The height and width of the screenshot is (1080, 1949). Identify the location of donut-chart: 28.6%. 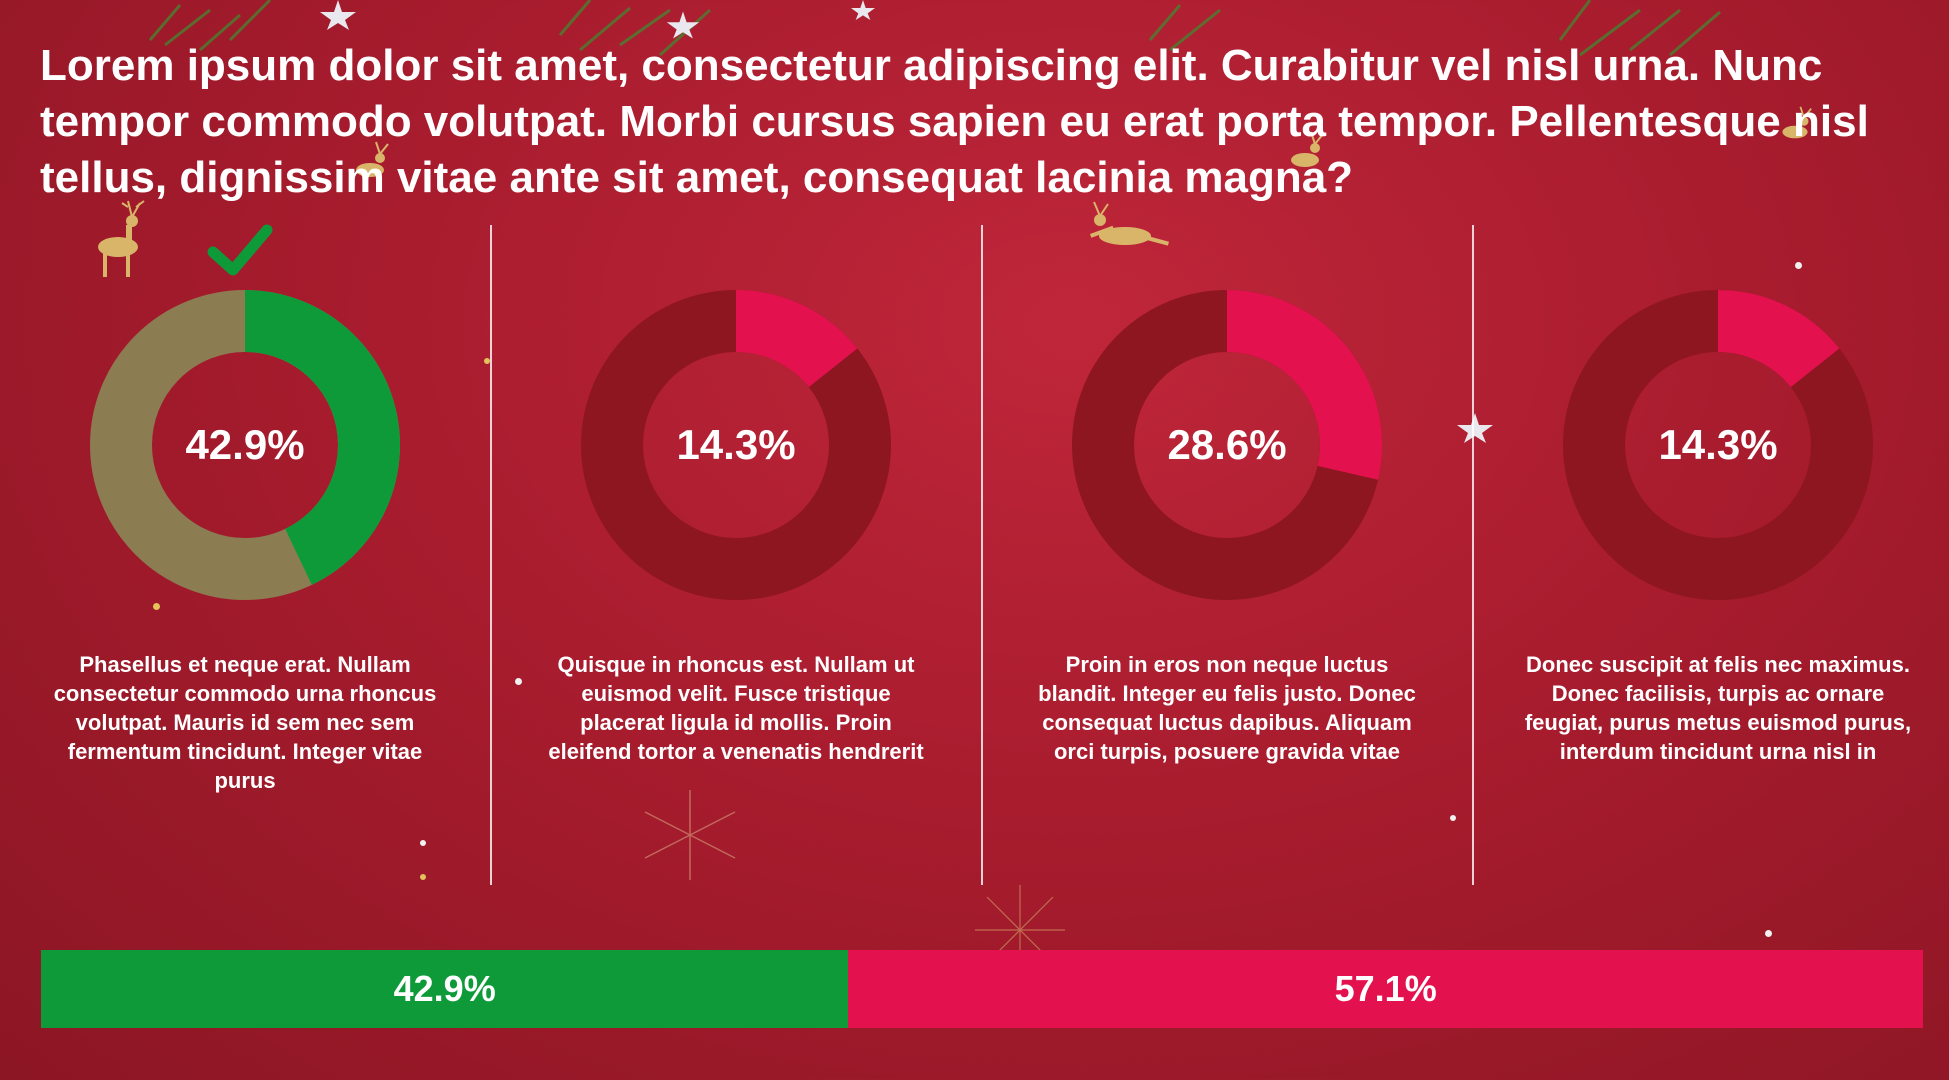
(1227, 445).